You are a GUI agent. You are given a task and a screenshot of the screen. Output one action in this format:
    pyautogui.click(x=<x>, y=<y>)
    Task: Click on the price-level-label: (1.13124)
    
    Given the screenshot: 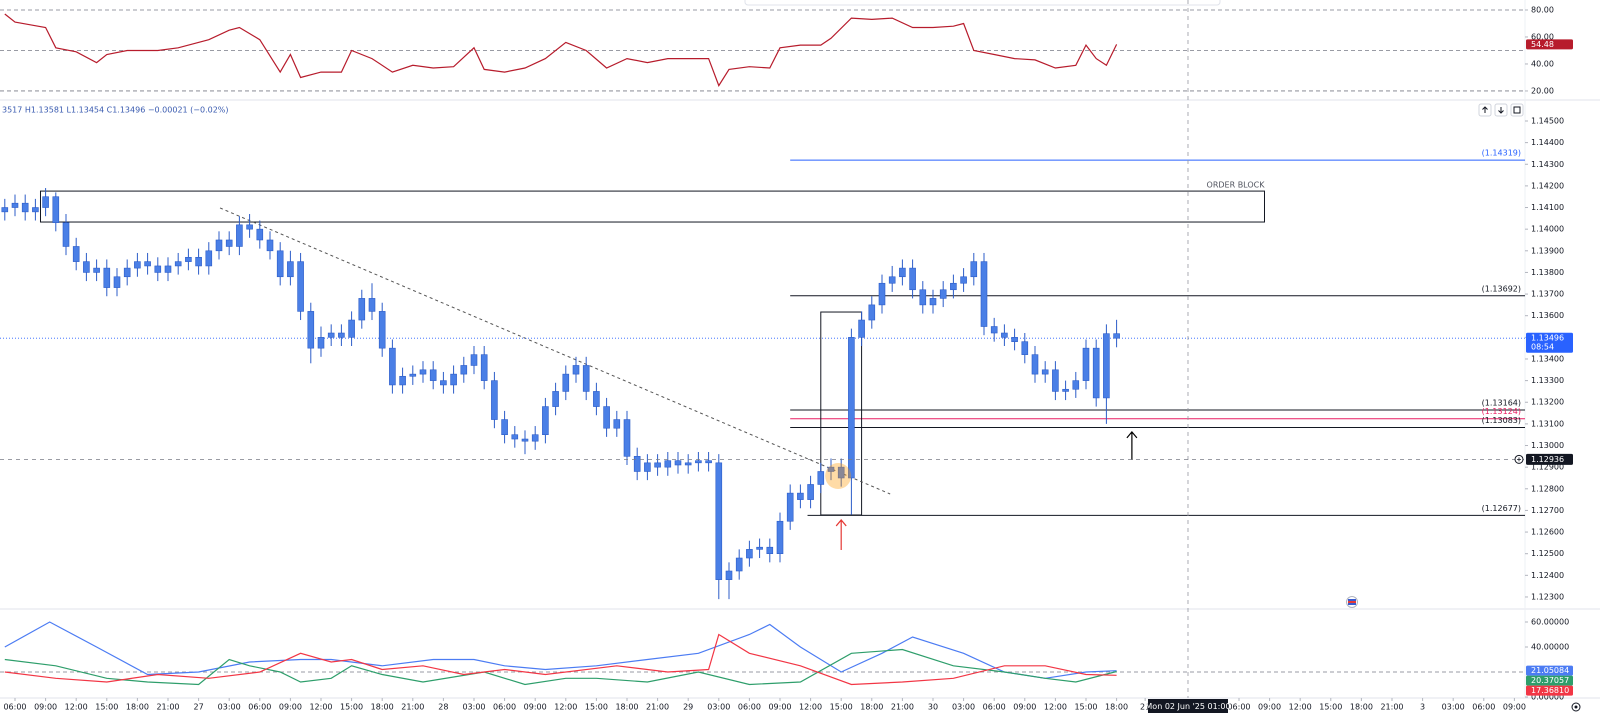 What is the action you would take?
    pyautogui.click(x=1501, y=411)
    